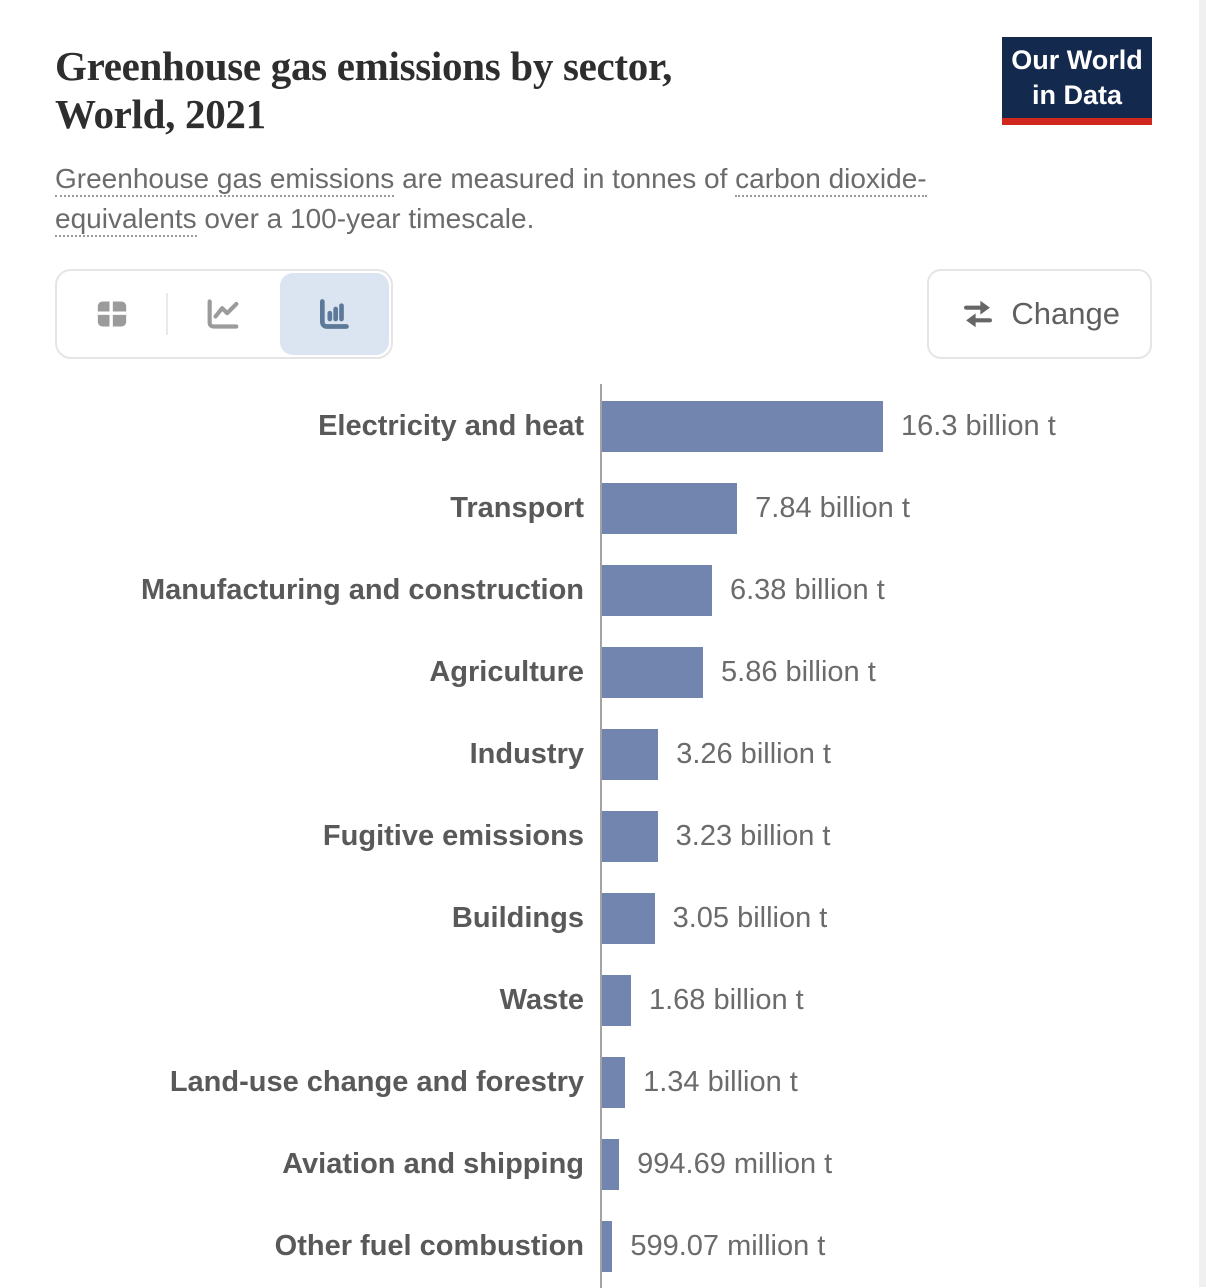 The width and height of the screenshot is (1206, 1288). I want to click on chart-row: Waste 1.68 billion t, so click(603, 1001).